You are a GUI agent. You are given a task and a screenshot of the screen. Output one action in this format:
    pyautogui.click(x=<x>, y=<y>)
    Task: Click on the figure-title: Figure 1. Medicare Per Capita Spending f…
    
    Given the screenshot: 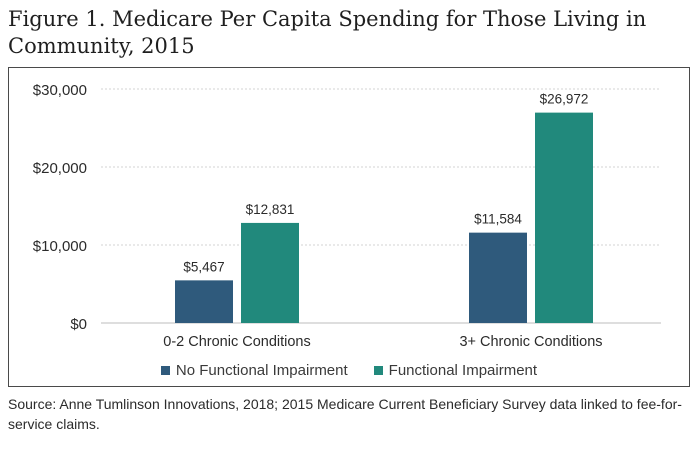 What is the action you would take?
    pyautogui.click(x=327, y=32)
    